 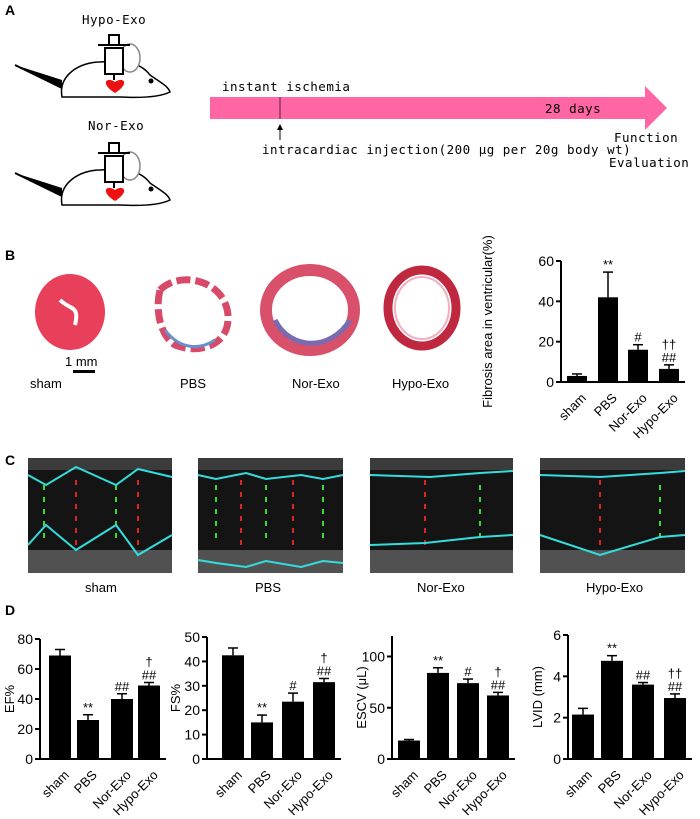 I want to click on panel-label-d: D, so click(x=10, y=610).